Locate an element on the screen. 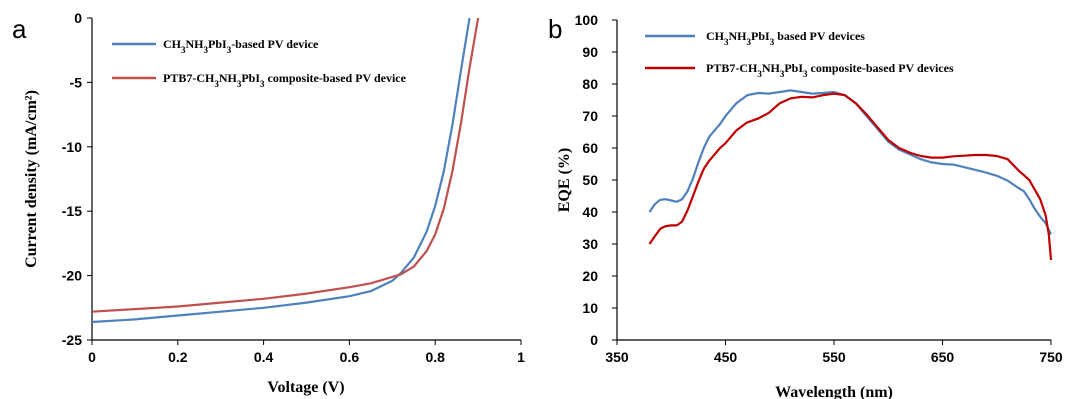 The height and width of the screenshot is (399, 1065). x-tick-label: 450 is located at coordinates (726, 357).